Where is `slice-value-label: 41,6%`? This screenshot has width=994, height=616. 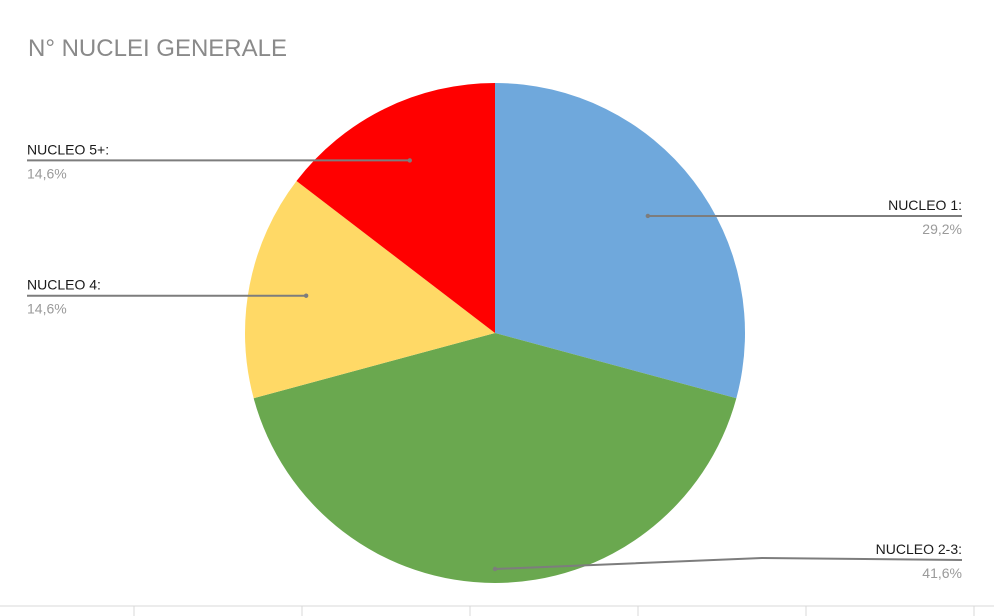 slice-value-label: 41,6% is located at coordinates (942, 573).